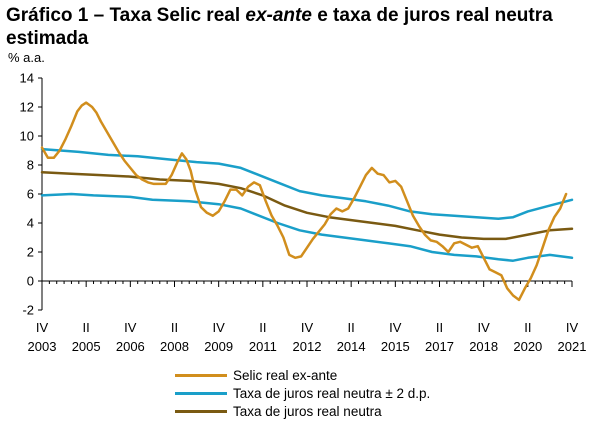 The width and height of the screenshot is (599, 429). What do you see at coordinates (307, 206) in the screenshot?
I see `series-line-neutral-rate` at bounding box center [307, 206].